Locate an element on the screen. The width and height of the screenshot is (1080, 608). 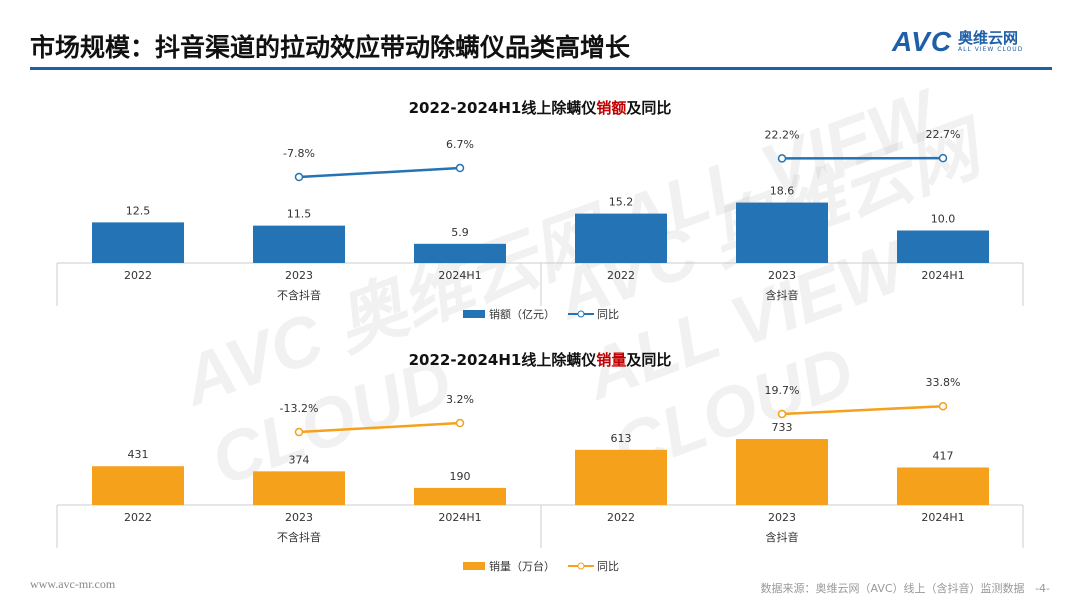
bar-value-label: 431 is located at coordinates (138, 454).